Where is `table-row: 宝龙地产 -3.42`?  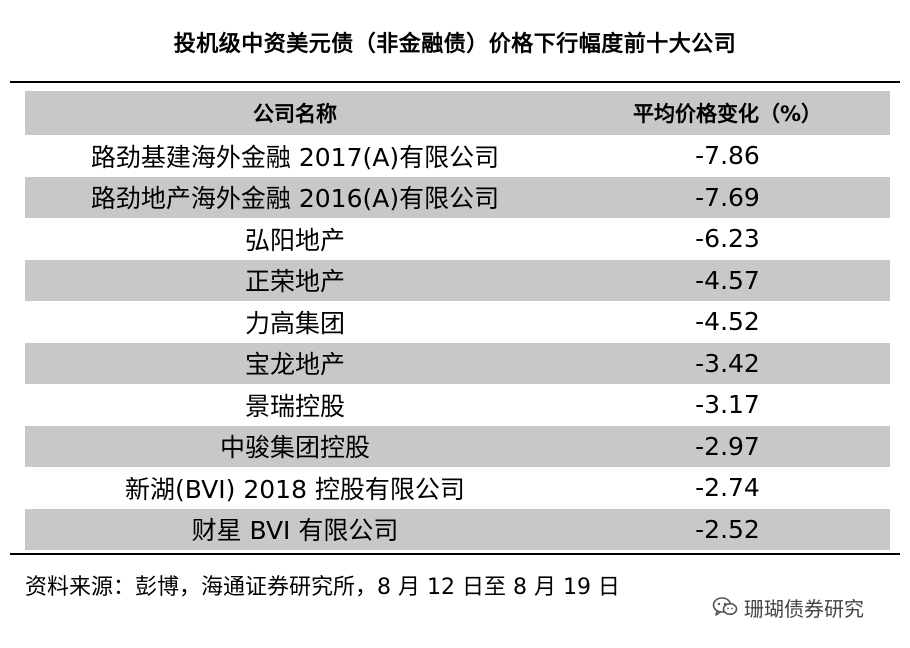
table-row: 宝龙地产 -3.42 is located at coordinates (457, 363).